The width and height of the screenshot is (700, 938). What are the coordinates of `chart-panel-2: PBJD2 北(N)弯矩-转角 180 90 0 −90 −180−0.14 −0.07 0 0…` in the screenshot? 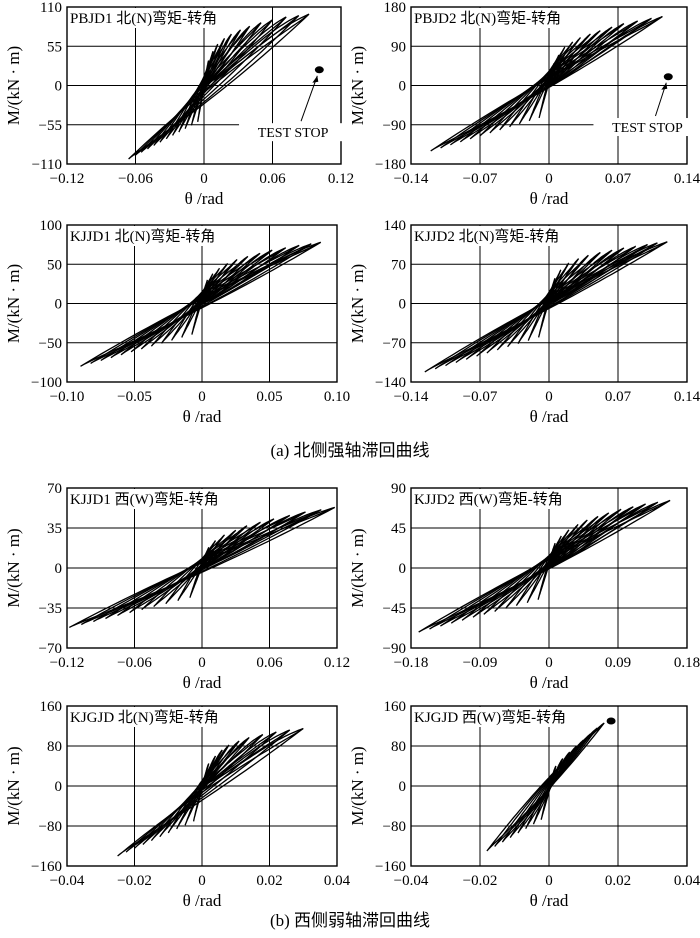 It's located at (524, 104).